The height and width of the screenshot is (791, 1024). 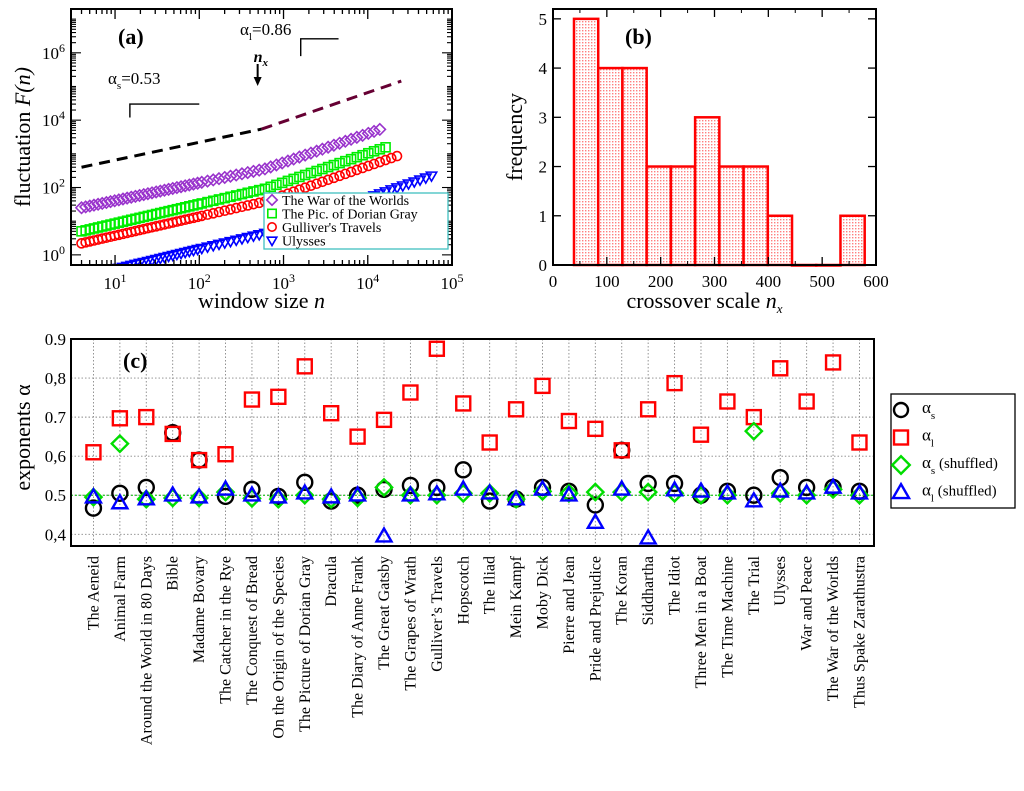 I want to click on y-tick-label: 2, so click(x=543, y=167).